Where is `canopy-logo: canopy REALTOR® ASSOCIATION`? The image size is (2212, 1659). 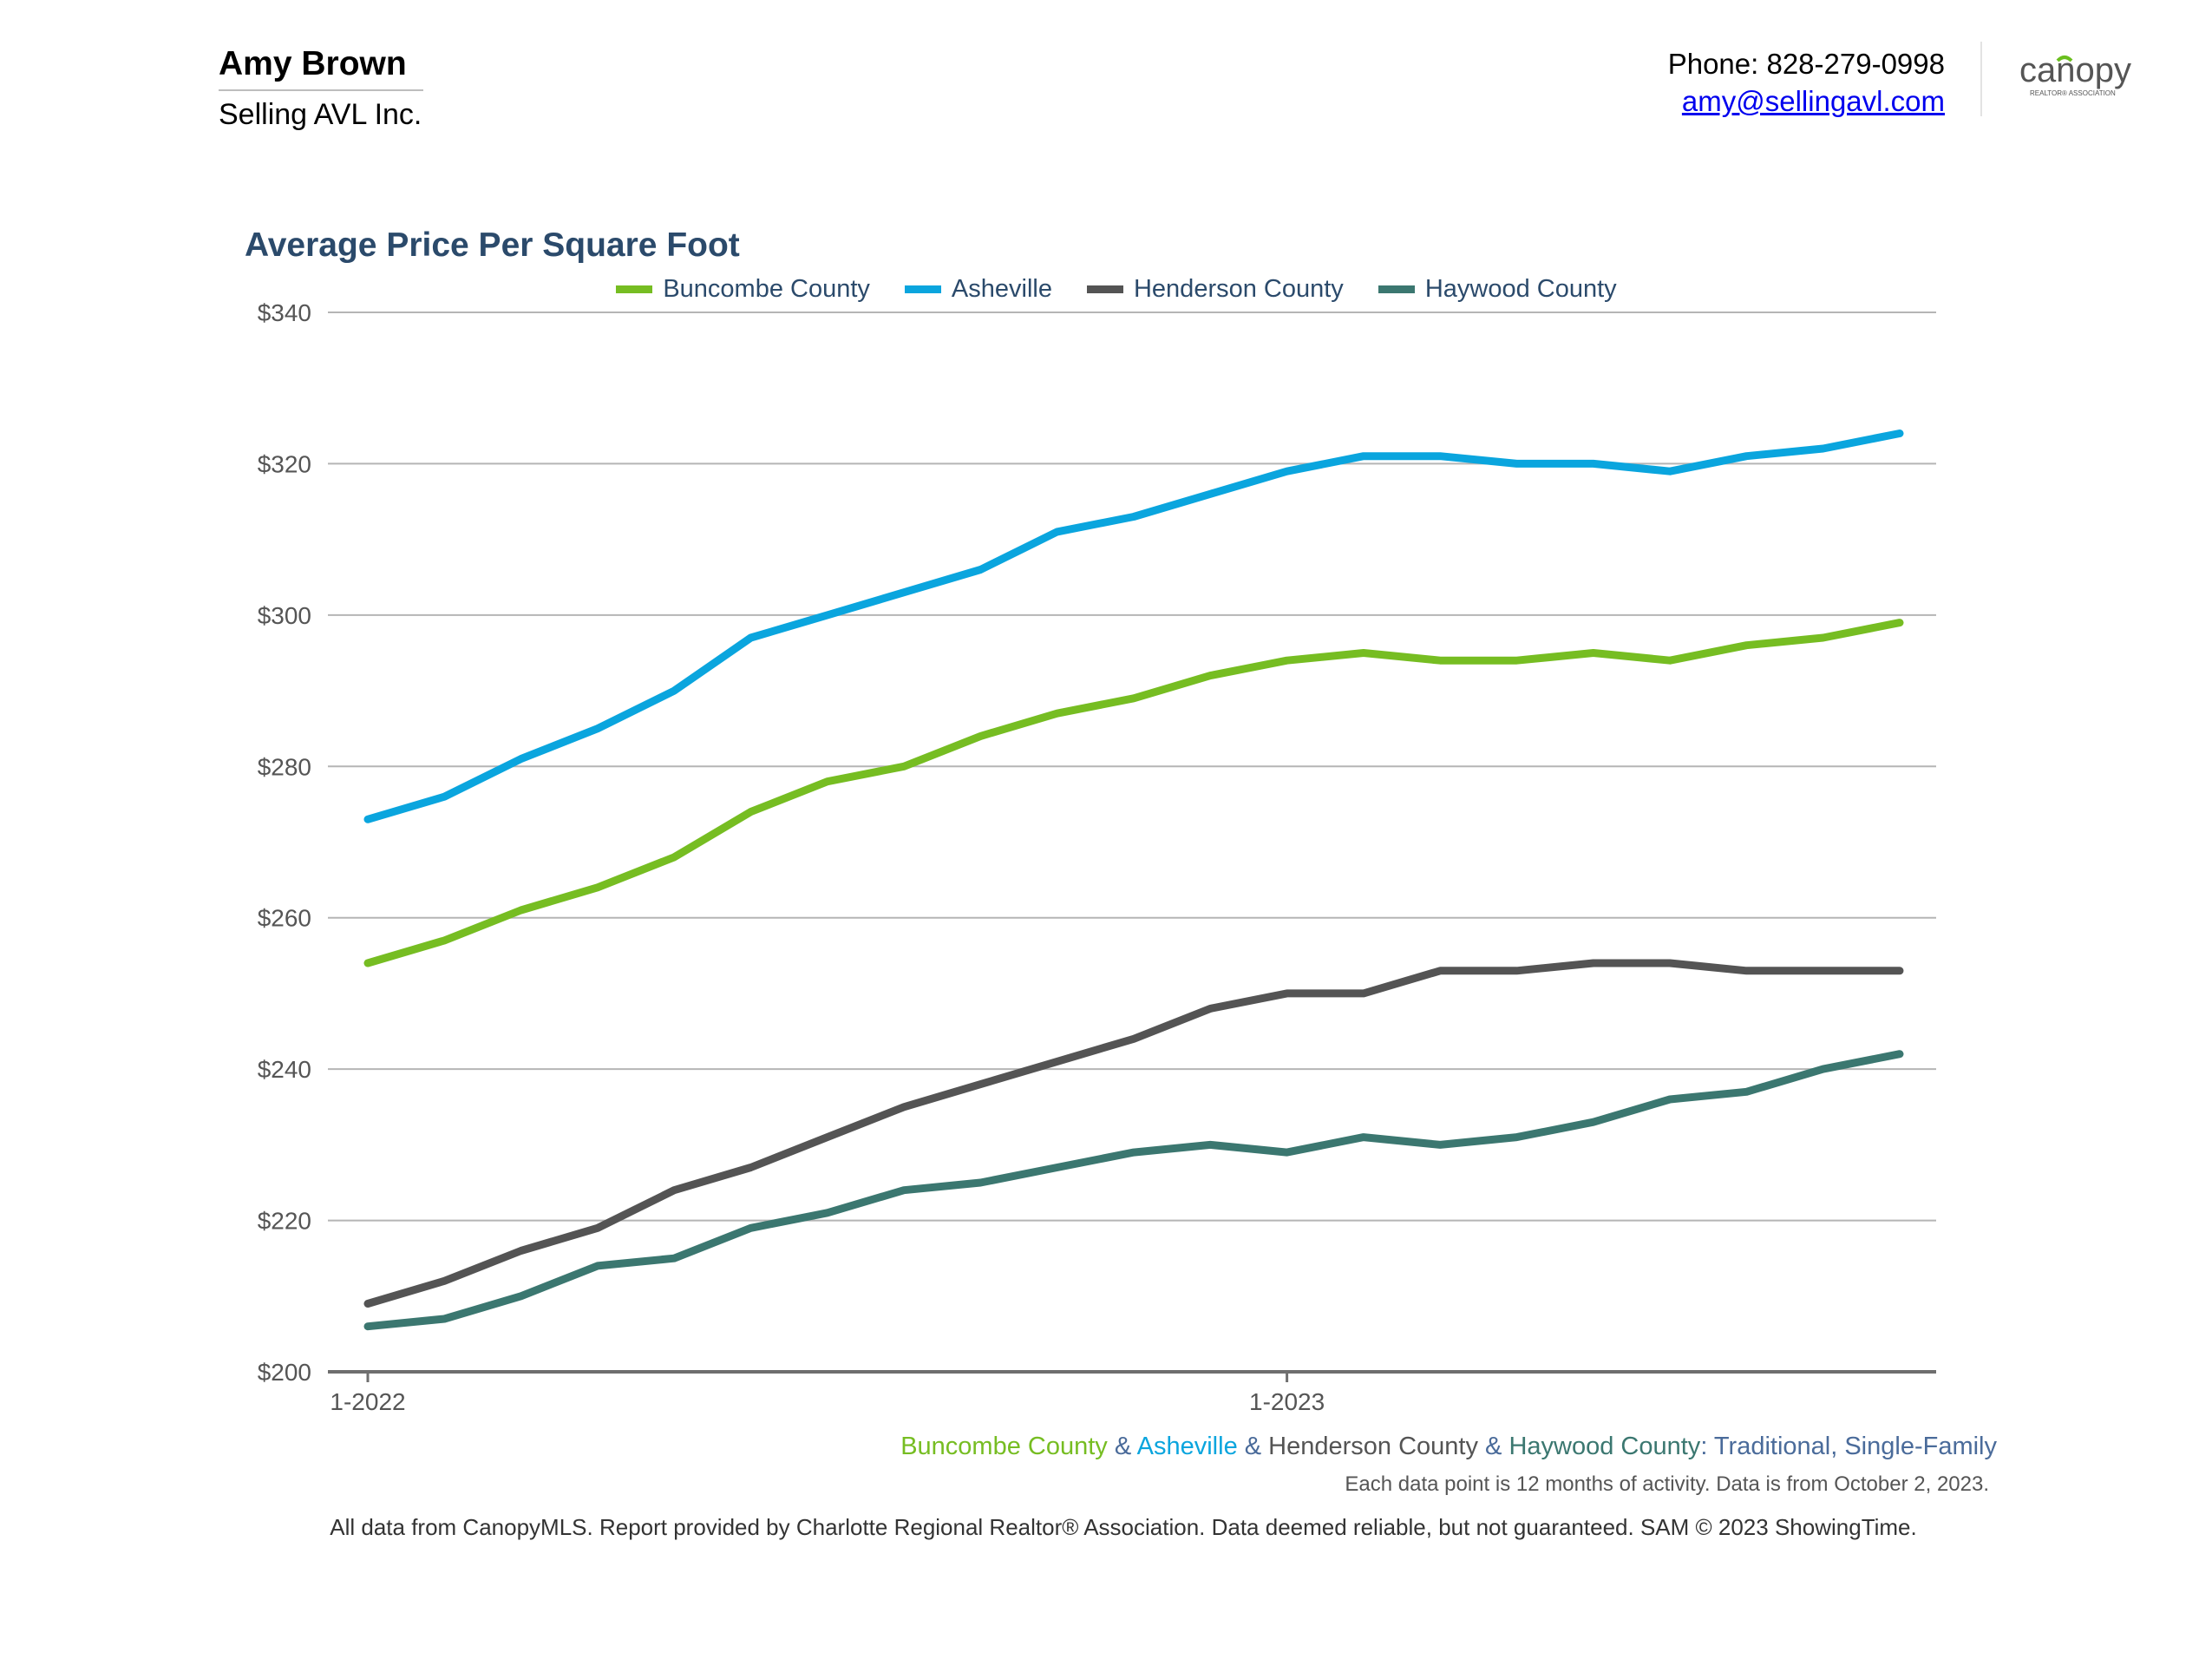
canopy-logo: canopy REALTOR® ASSOCIATION is located at coordinates (2075, 74).